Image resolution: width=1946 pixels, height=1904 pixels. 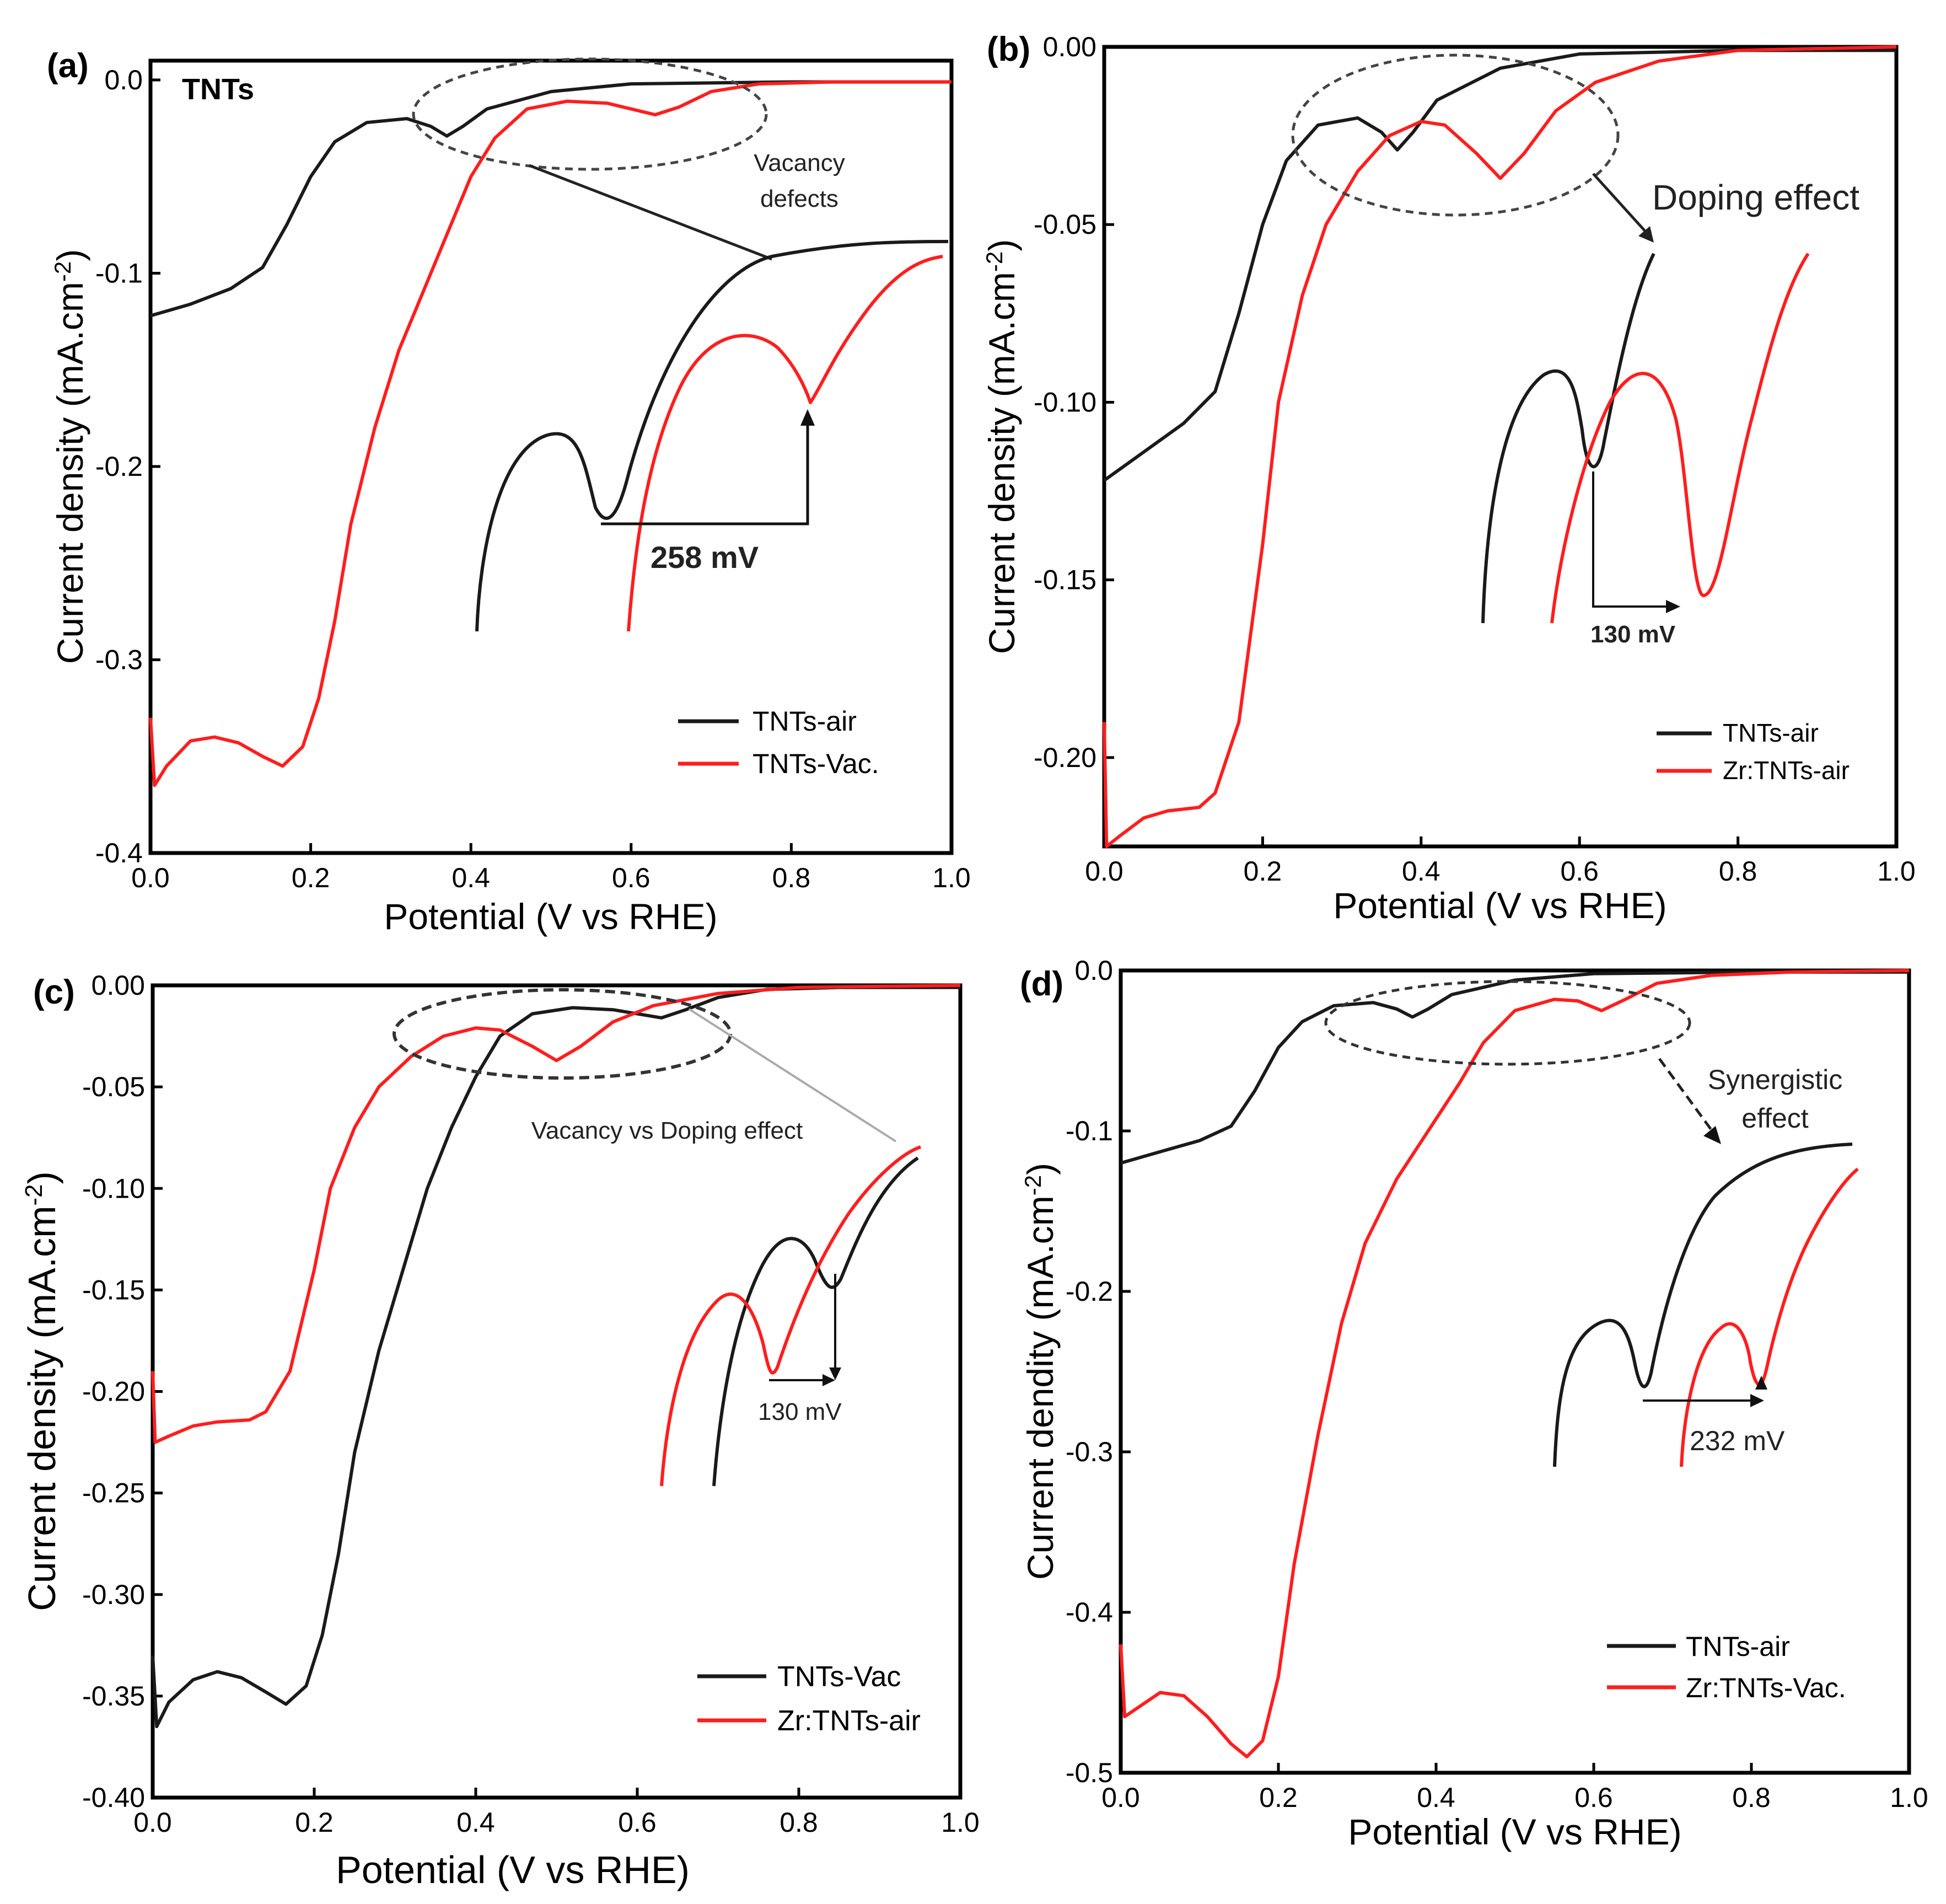 What do you see at coordinates (839, 1677) in the screenshot?
I see `legend-label-series1: TNTs-Vac` at bounding box center [839, 1677].